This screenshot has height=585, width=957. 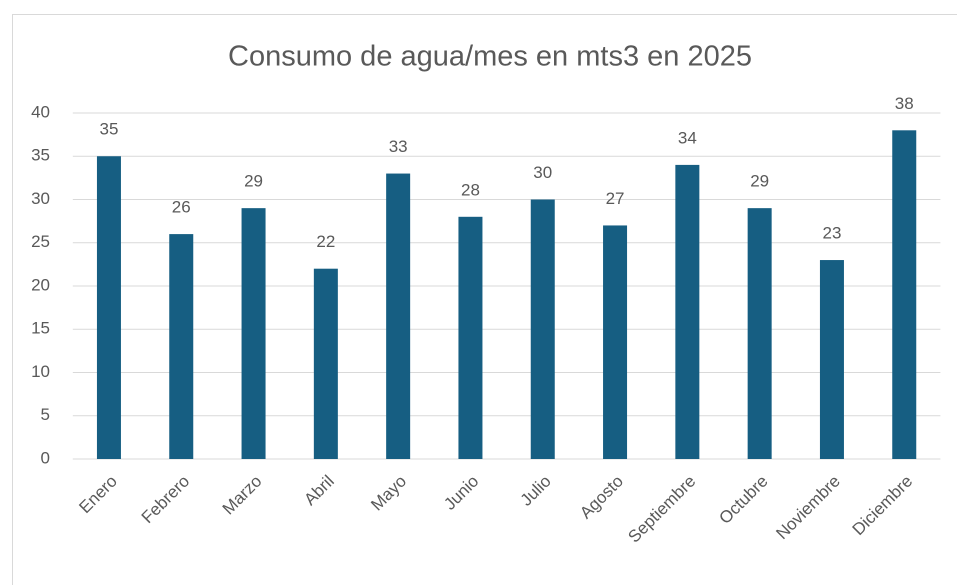 What do you see at coordinates (490, 57) in the screenshot?
I see `chart-title: Consumo de agua/mes en mts3 en 2025` at bounding box center [490, 57].